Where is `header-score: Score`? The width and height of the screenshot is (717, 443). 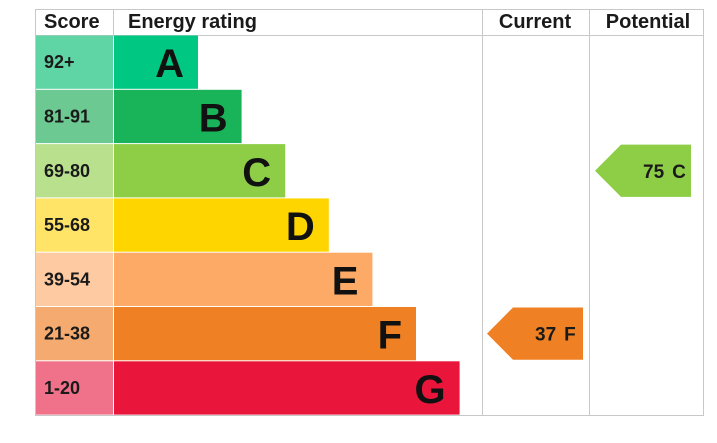 header-score: Score is located at coordinates (72, 22).